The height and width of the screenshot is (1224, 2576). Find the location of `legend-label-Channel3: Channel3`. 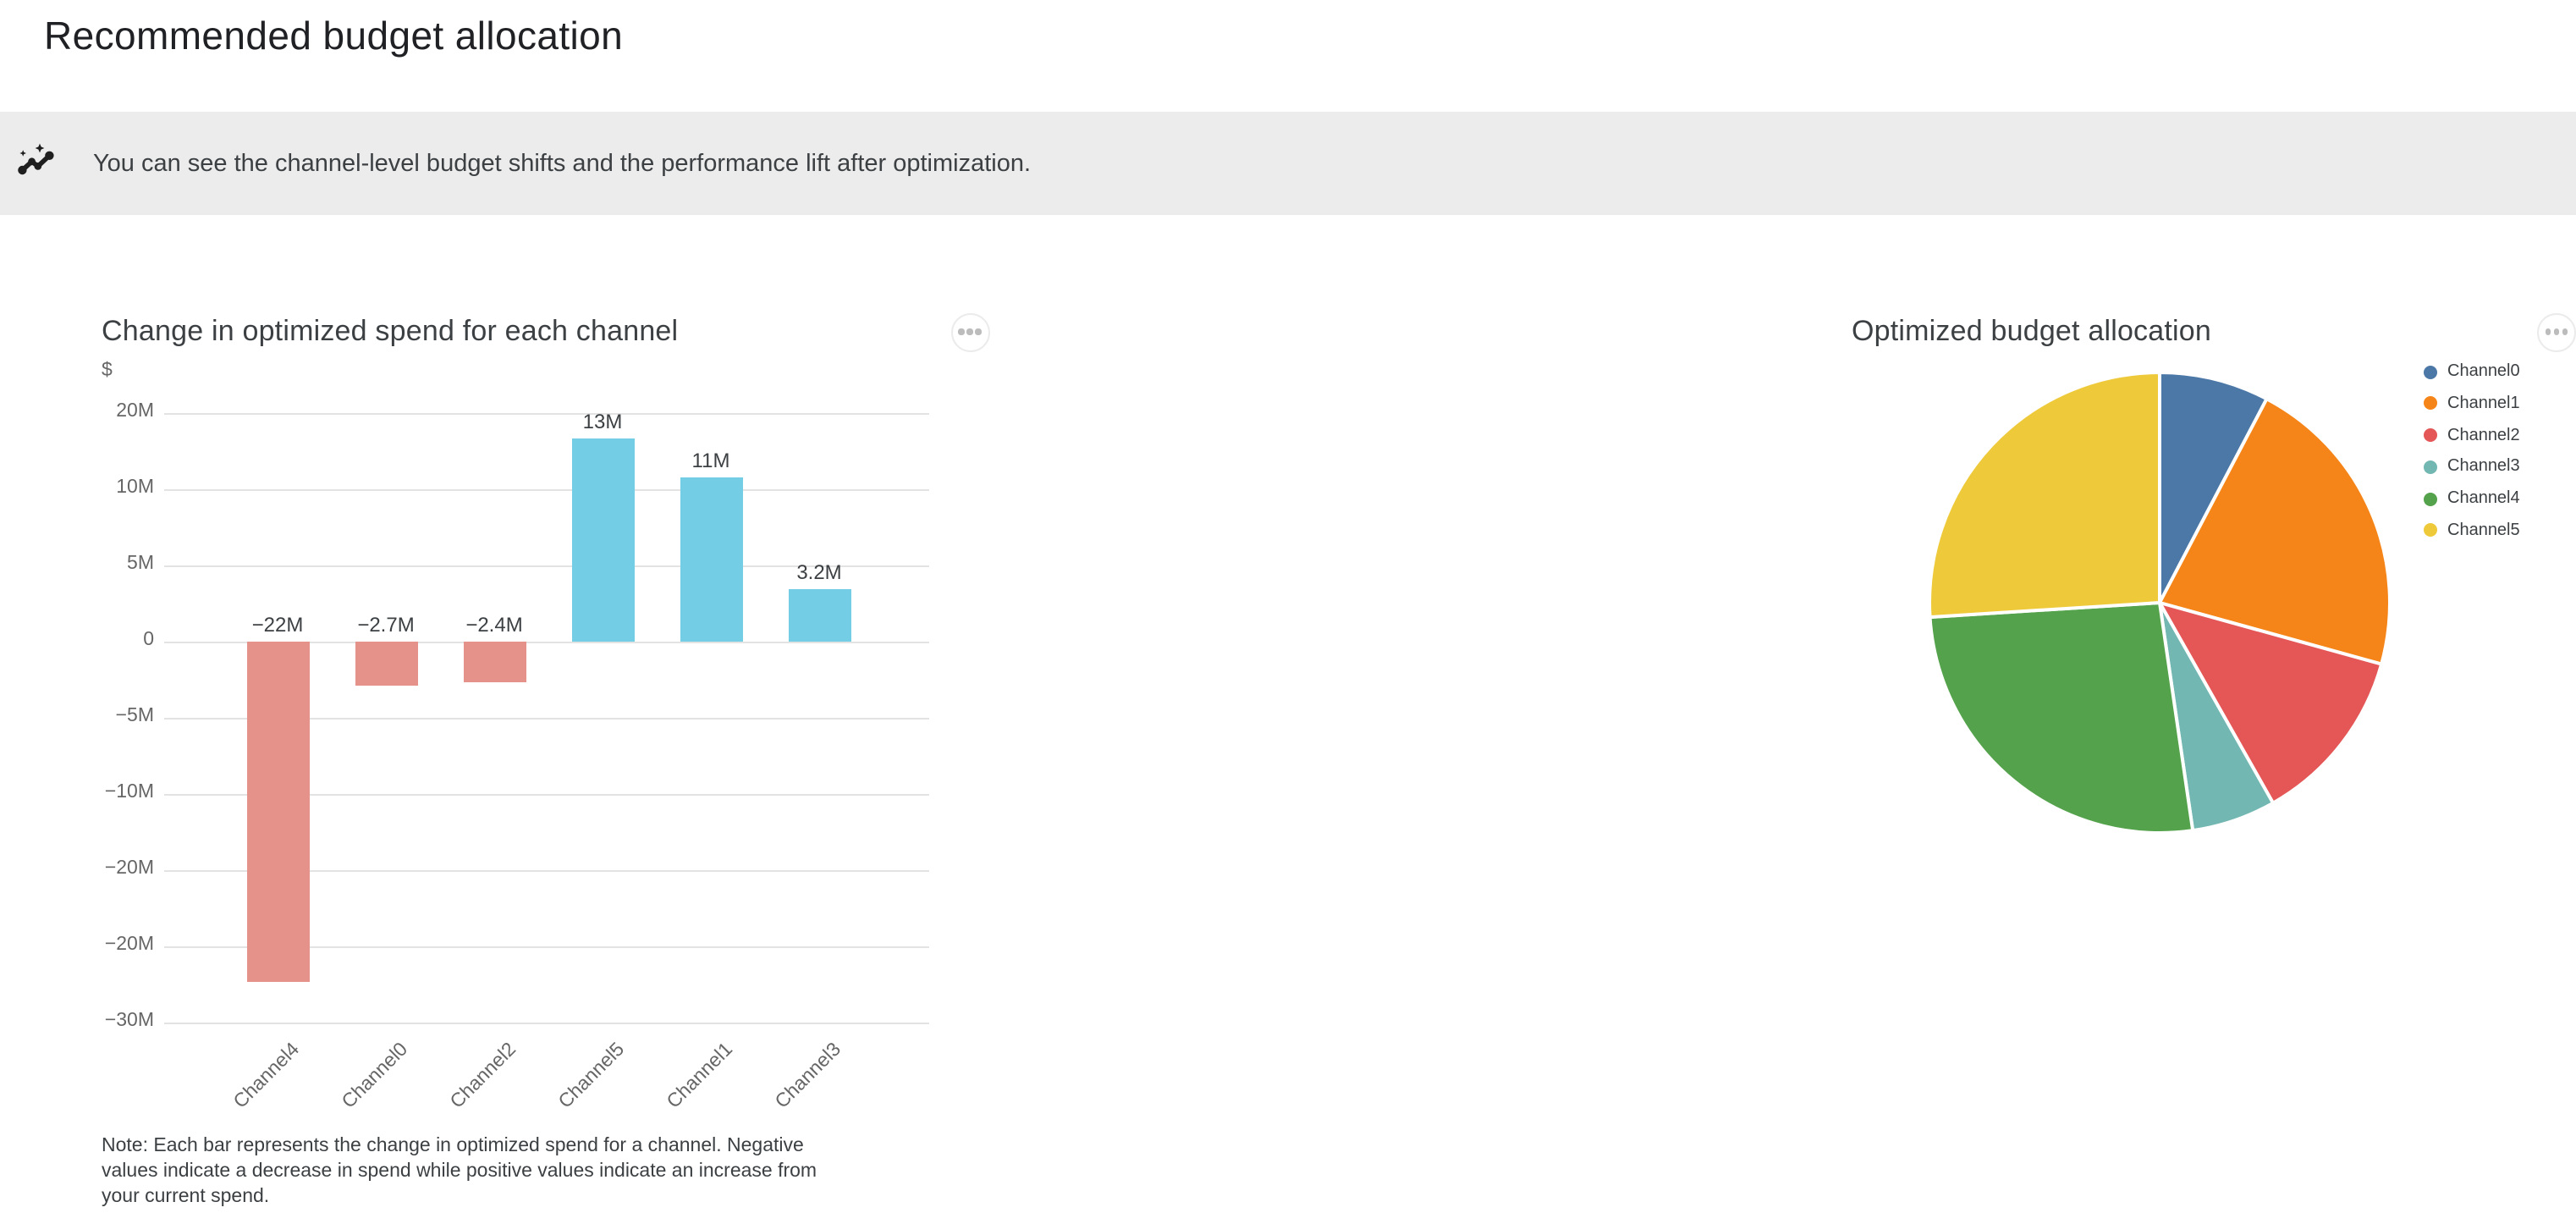

legend-label-Channel3: Channel3 is located at coordinates (2483, 467).